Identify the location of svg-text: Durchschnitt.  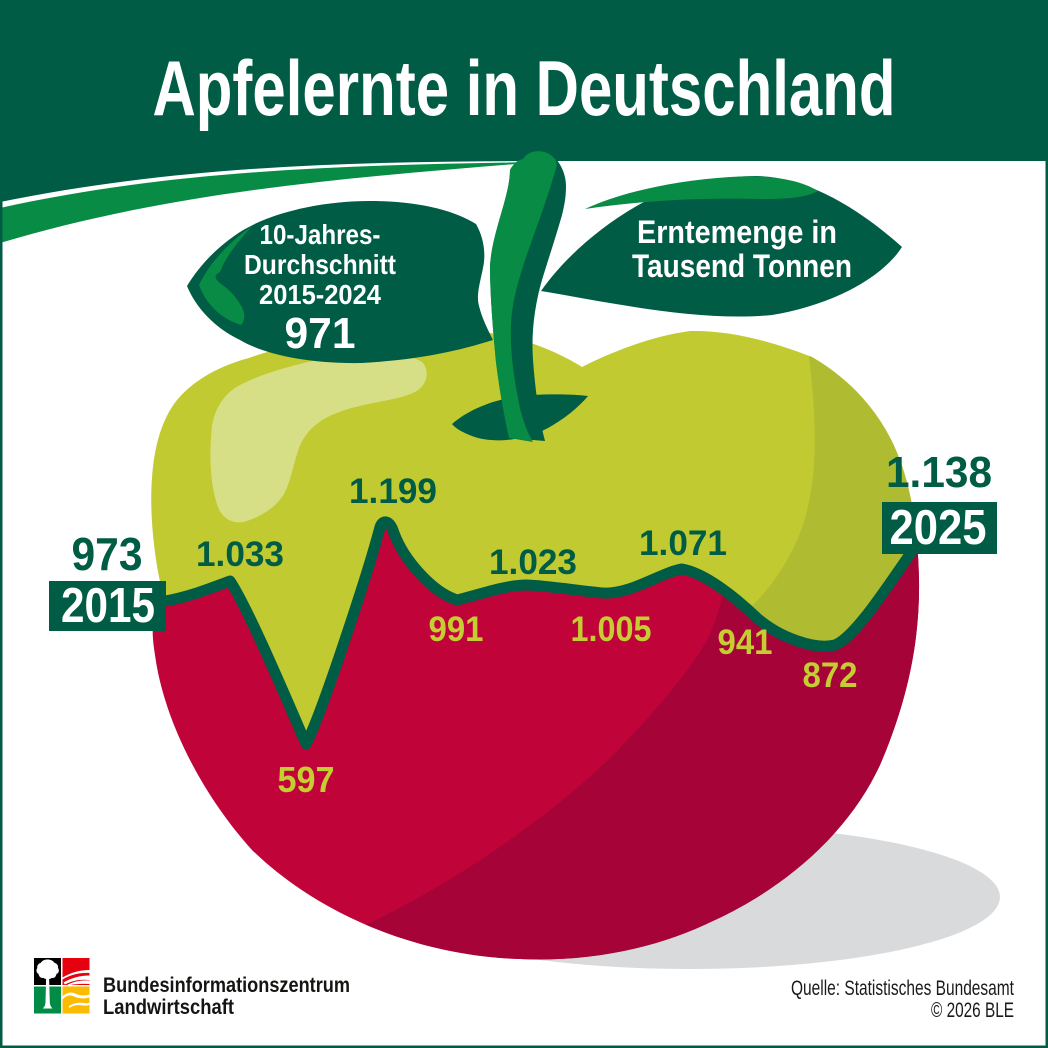
(320, 264).